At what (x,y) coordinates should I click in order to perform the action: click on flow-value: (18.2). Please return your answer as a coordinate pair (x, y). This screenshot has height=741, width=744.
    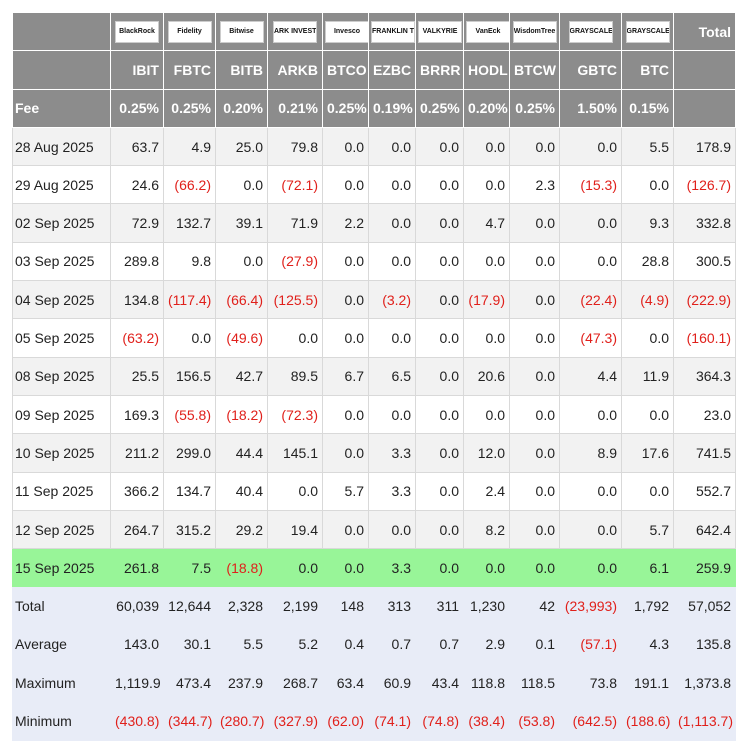
    Looking at the image, I should click on (241, 414).